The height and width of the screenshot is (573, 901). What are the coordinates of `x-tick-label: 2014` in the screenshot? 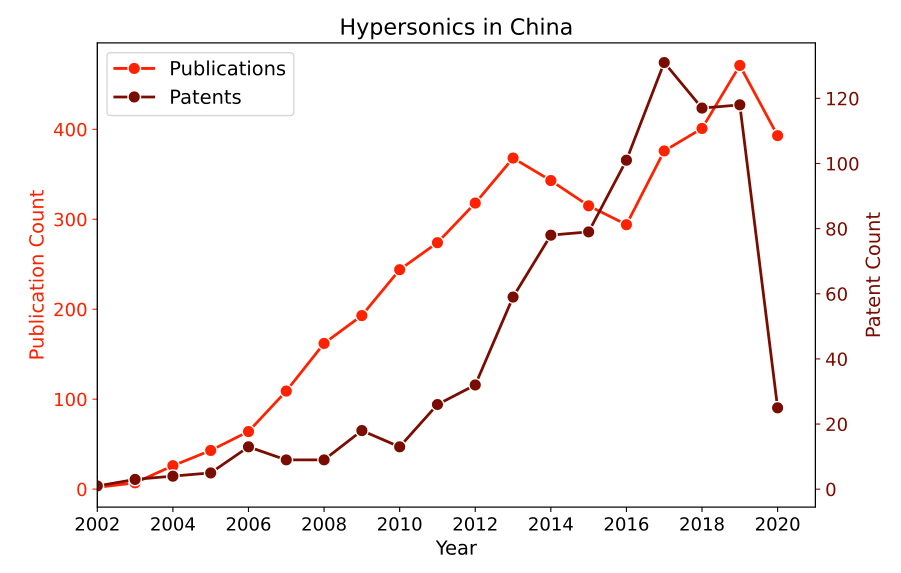 It's located at (551, 524).